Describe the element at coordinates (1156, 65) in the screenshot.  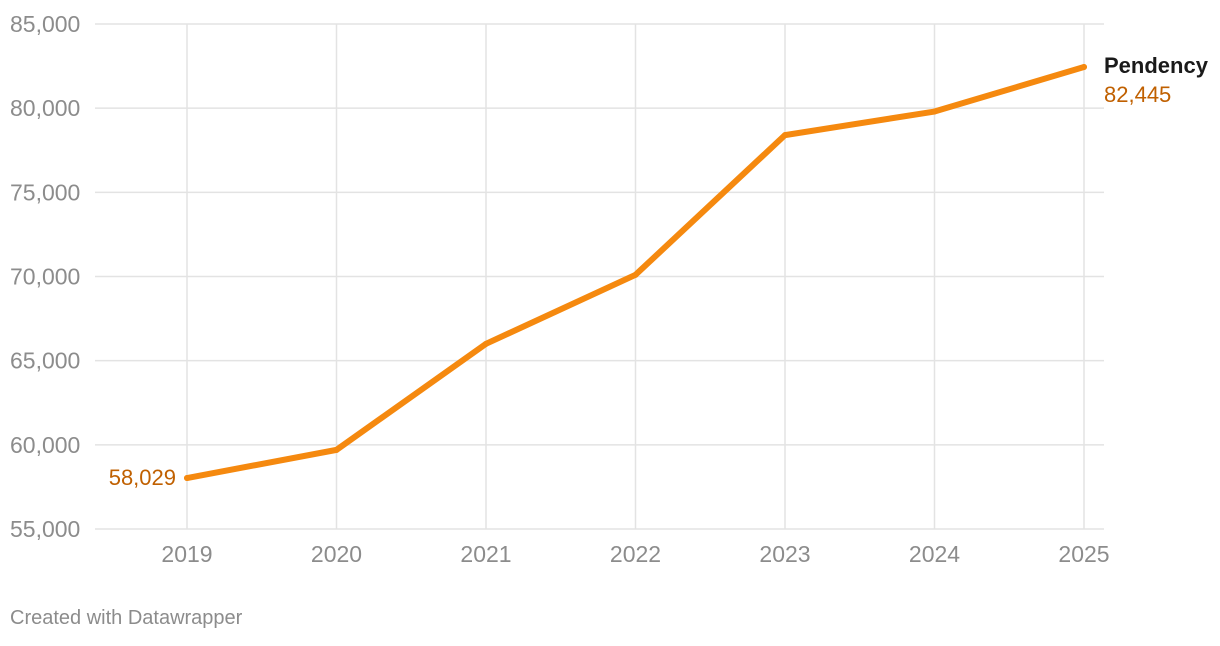
I see `series-name-label: Pendency` at that location.